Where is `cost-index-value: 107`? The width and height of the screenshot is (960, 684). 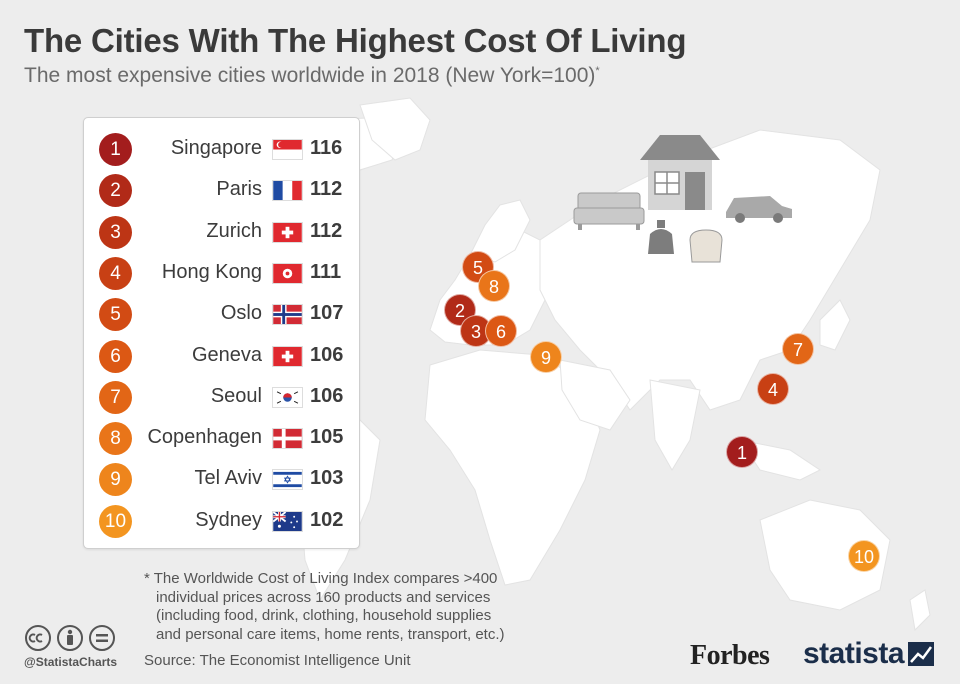
cost-index-value: 107 is located at coordinates (327, 313).